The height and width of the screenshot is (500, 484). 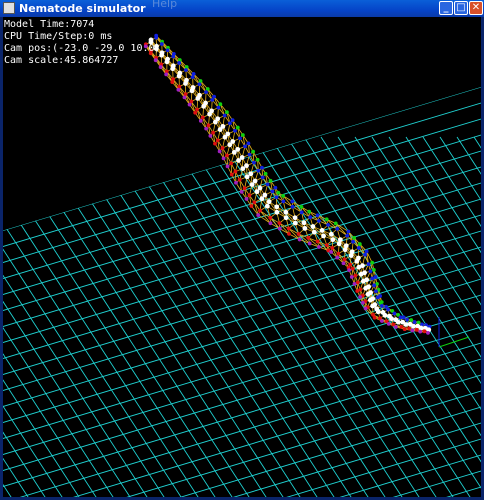 What do you see at coordinates (446, 8) in the screenshot?
I see `minimize-button: _` at bounding box center [446, 8].